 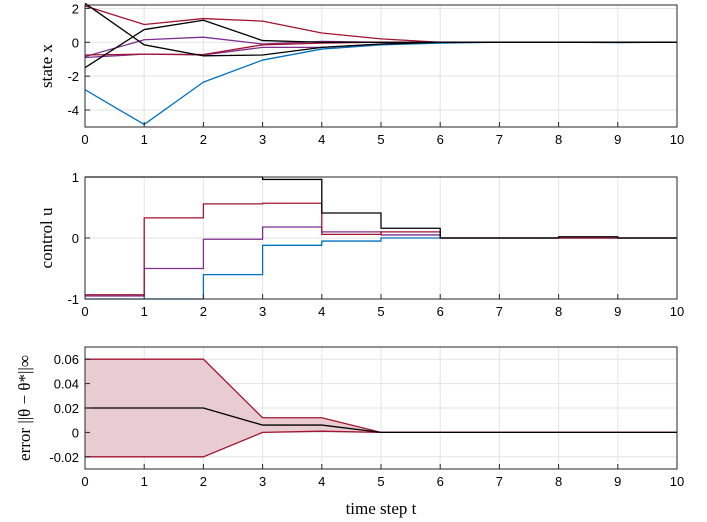 What do you see at coordinates (46, 237) in the screenshot?
I see `ylabel-control: control u` at bounding box center [46, 237].